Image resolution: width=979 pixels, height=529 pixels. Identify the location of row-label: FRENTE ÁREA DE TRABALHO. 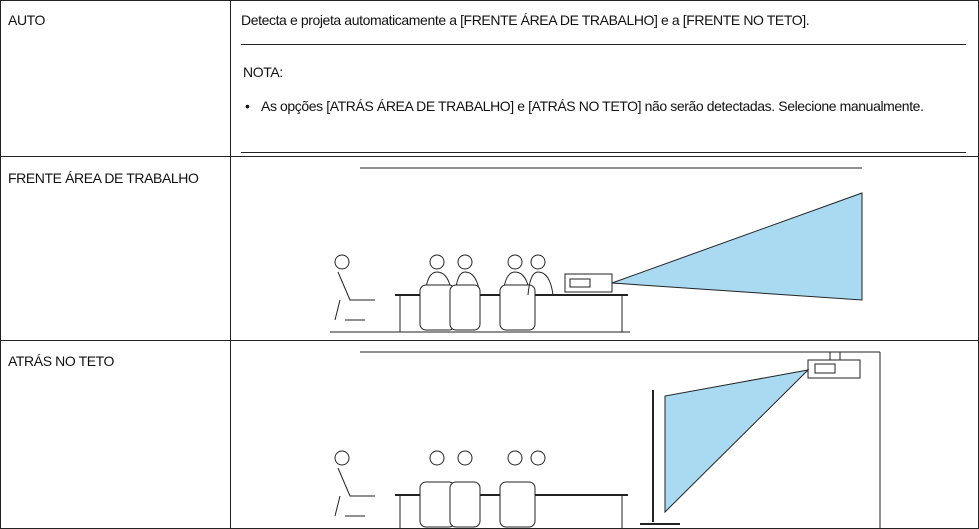
(103, 178).